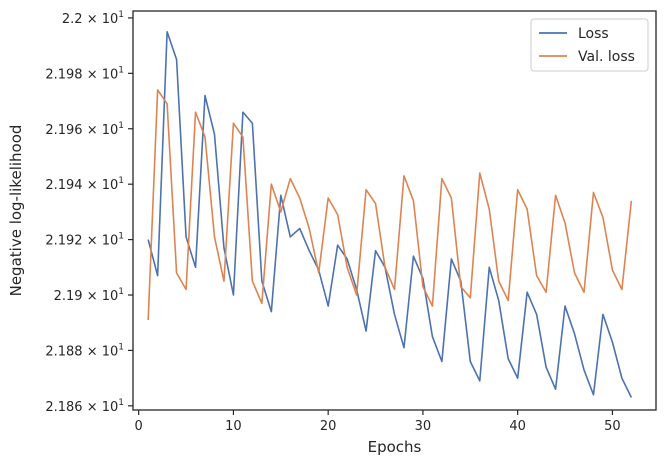 The width and height of the screenshot is (667, 465). I want to click on x-tick-label: 40, so click(517, 426).